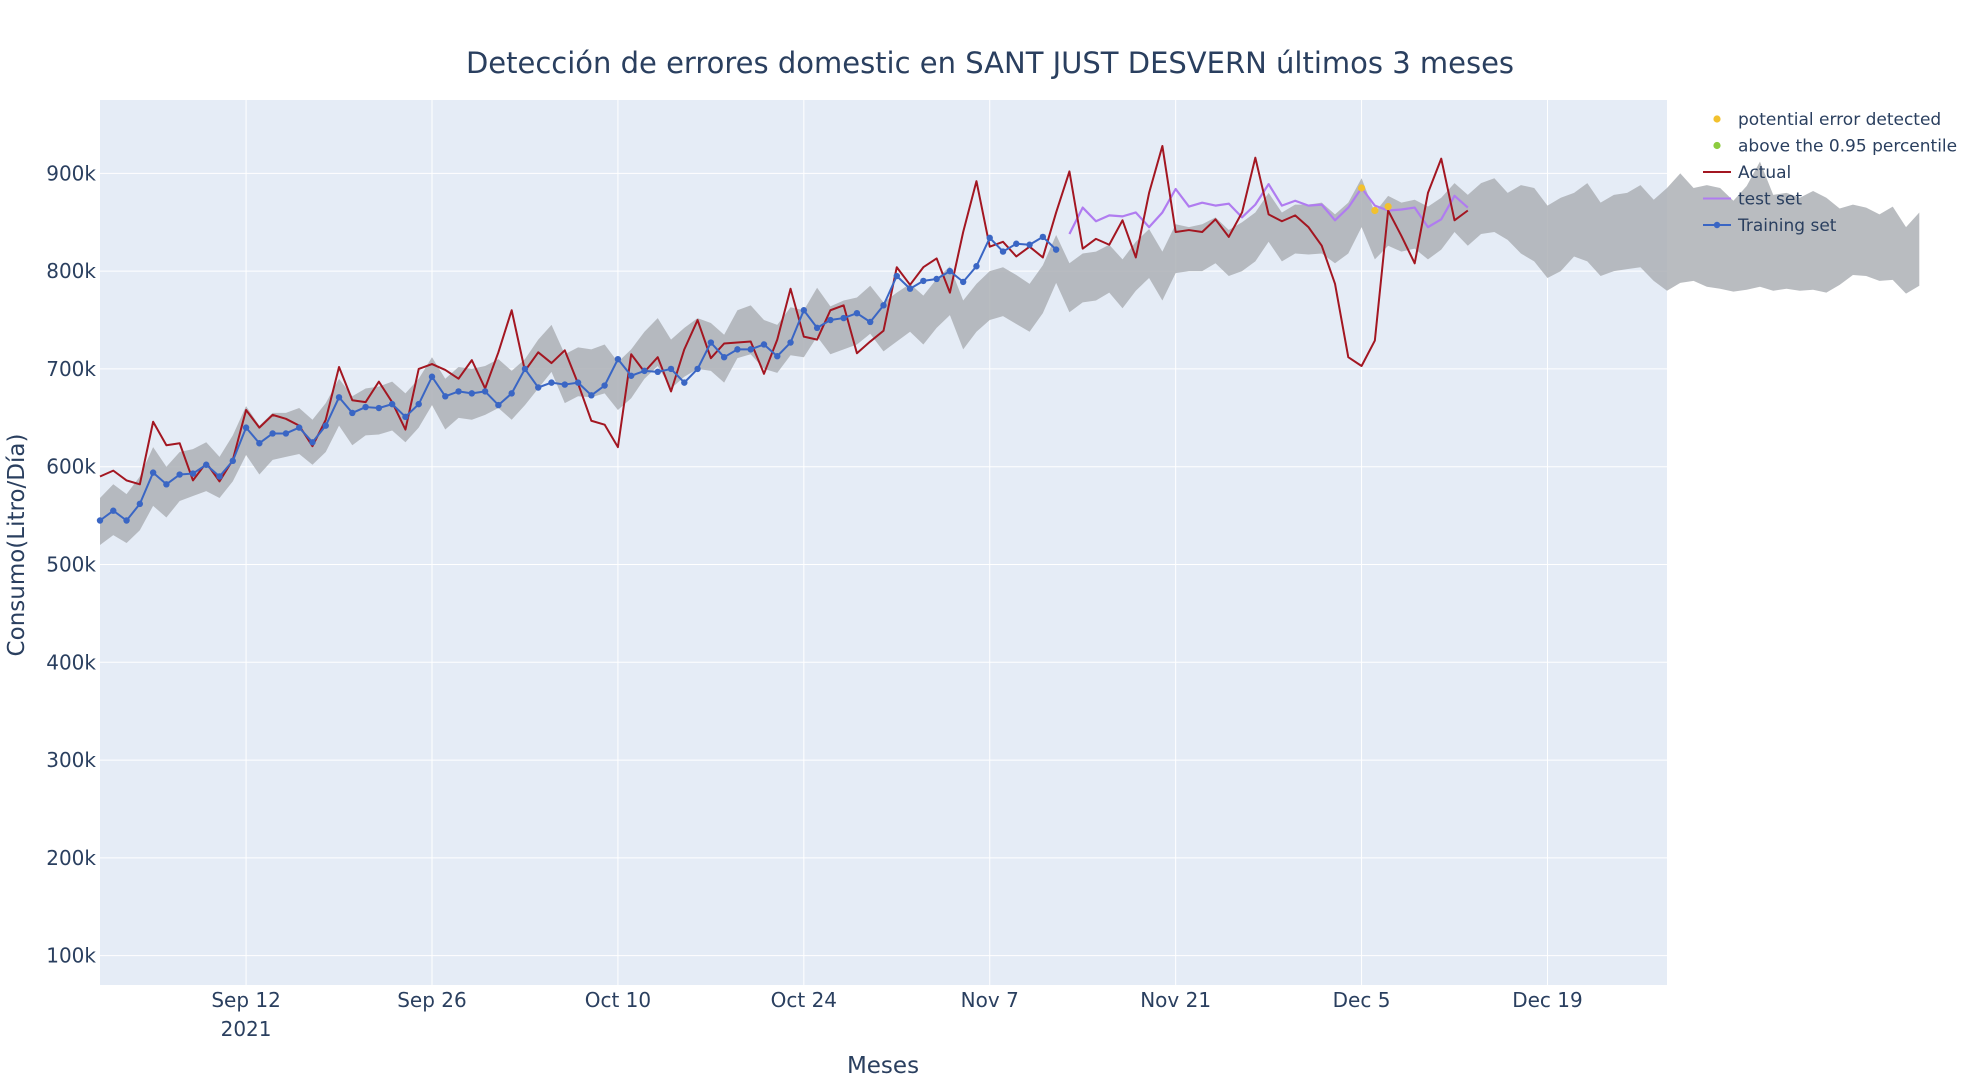 The image size is (1980, 1080). What do you see at coordinates (71, 173) in the screenshot?
I see `y-tick-label: 900k` at bounding box center [71, 173].